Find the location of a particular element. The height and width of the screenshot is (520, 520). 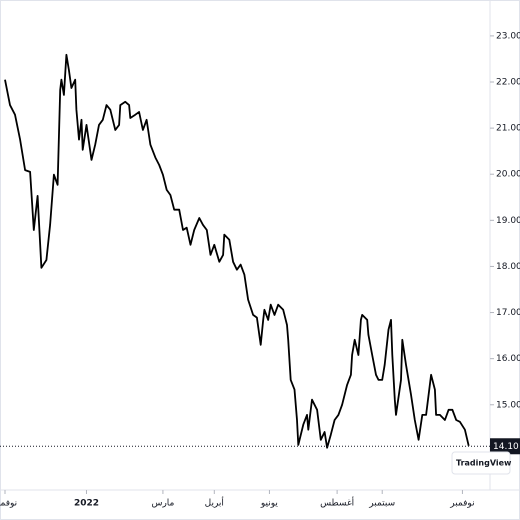

y-tick-label: 17.00 is located at coordinates (508, 313).